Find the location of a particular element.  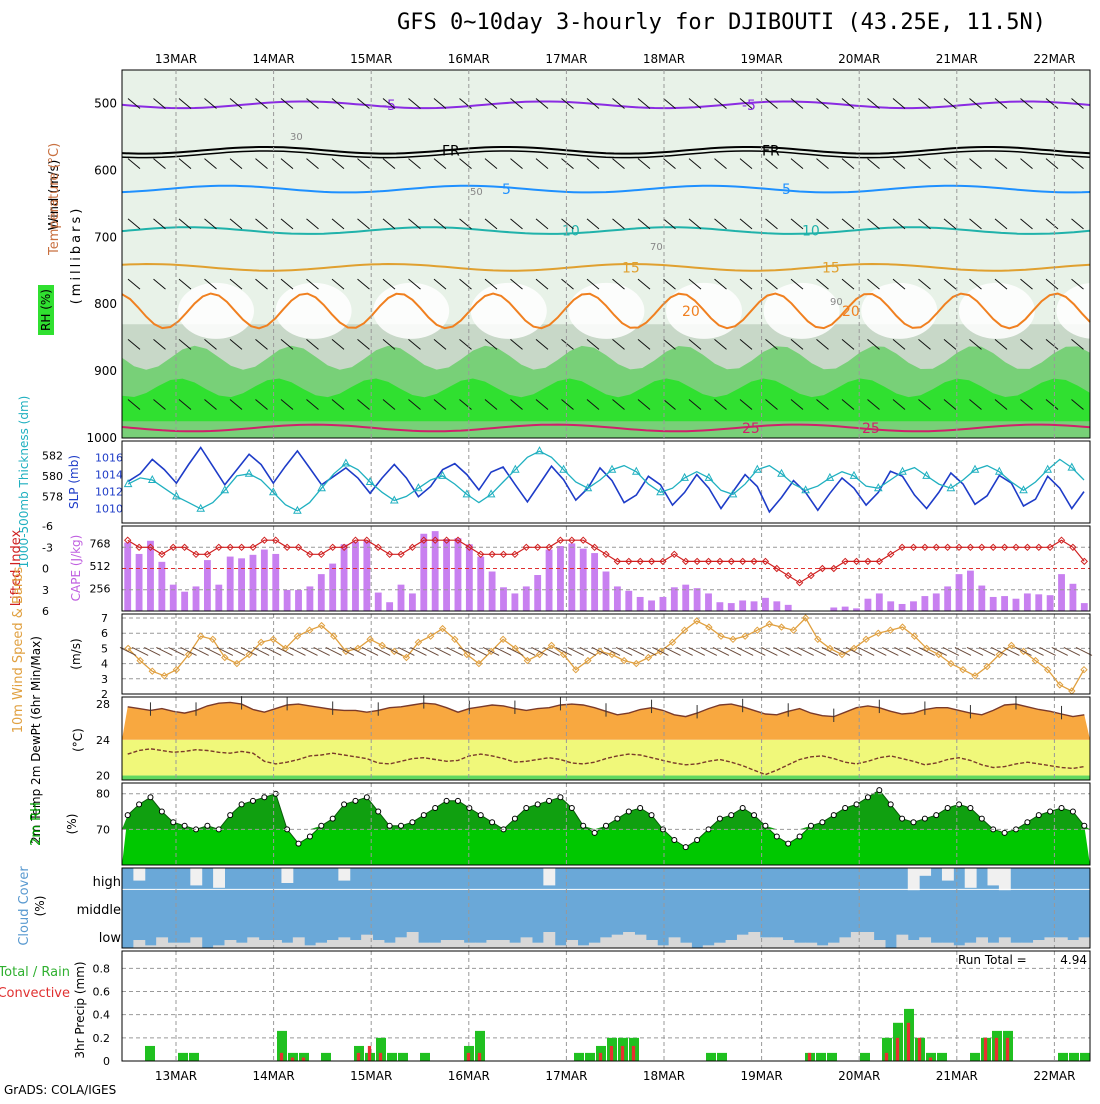

li-axis-label: Lifted Index is located at coordinates (16, 567).